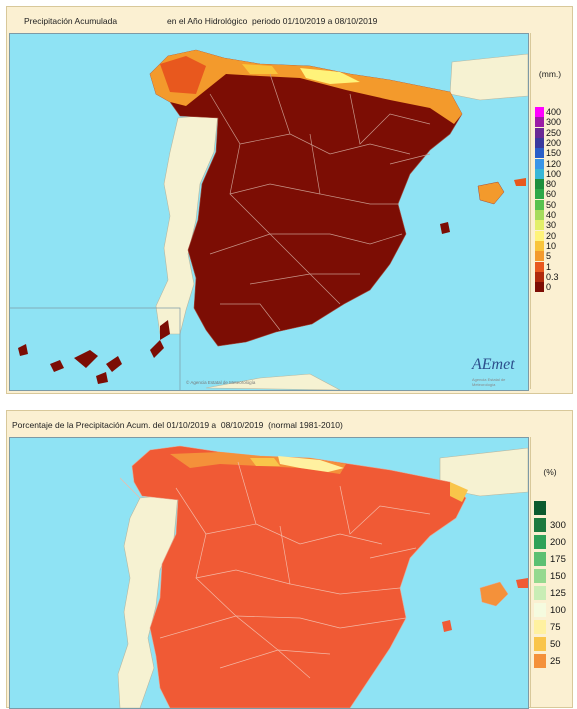  I want to click on legend-label: 5, so click(549, 256).